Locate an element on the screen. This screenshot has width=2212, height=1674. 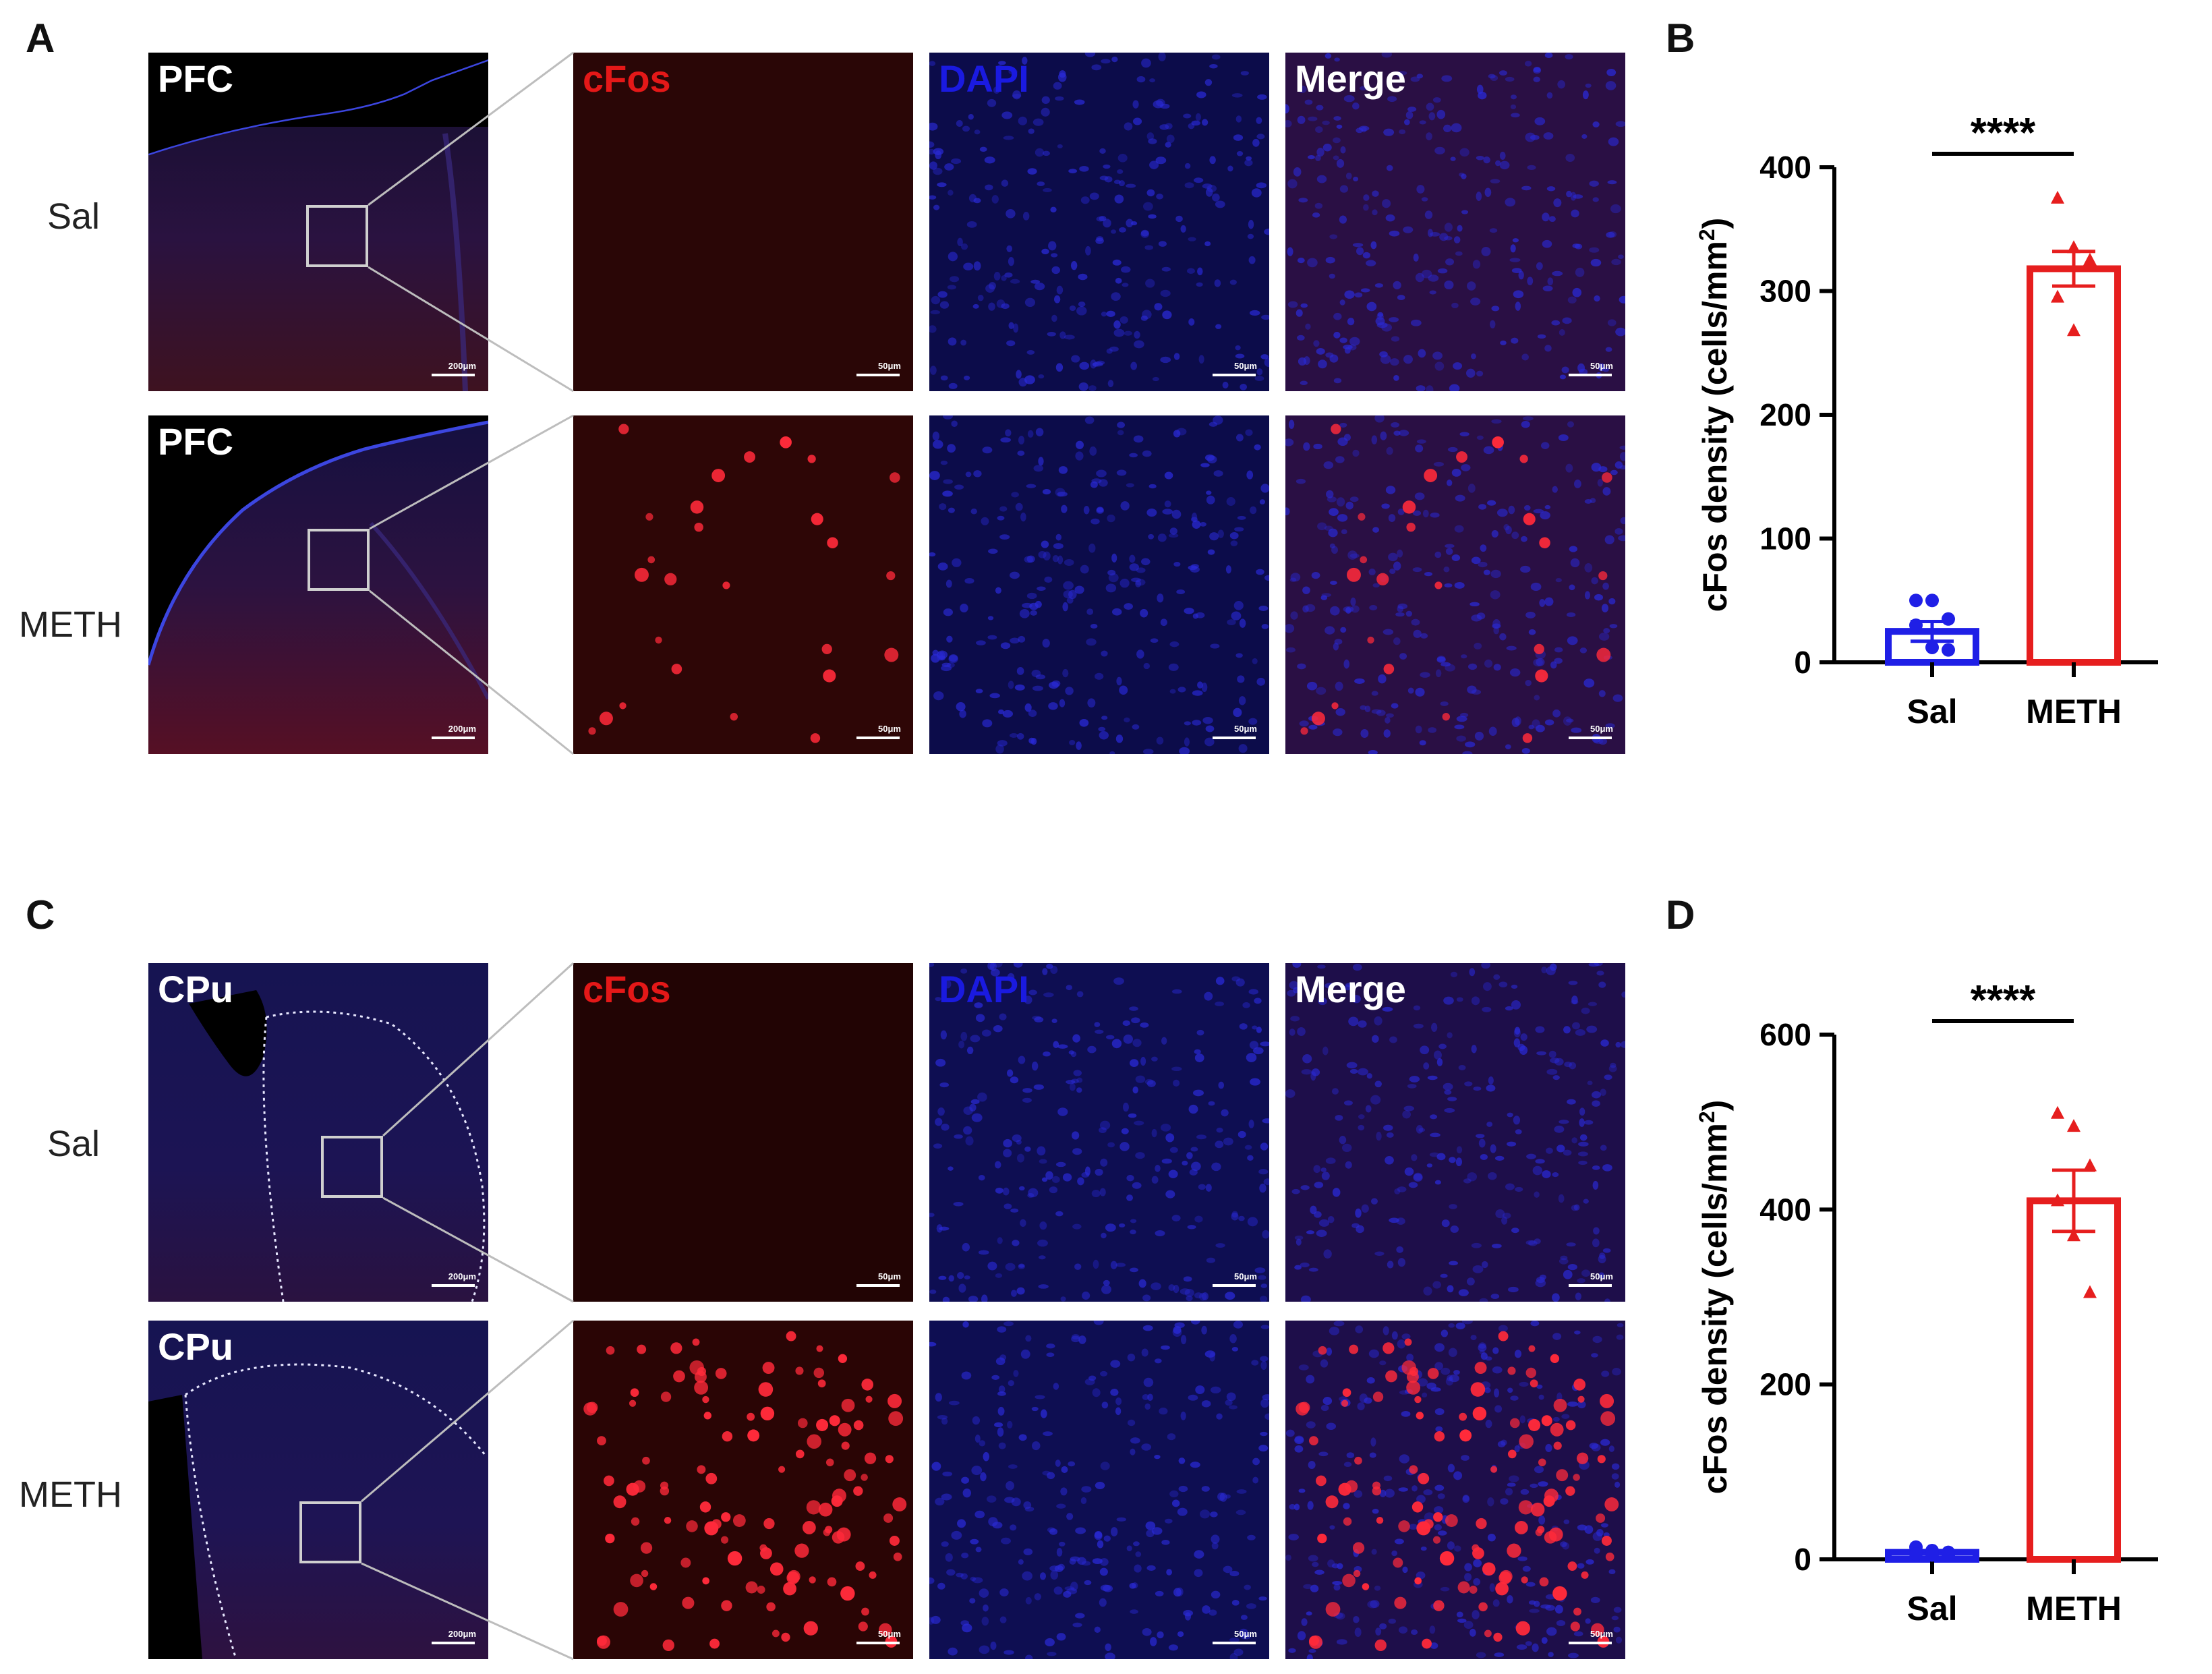
channel-label-dapi: DAPI is located at coordinates (984, 989).